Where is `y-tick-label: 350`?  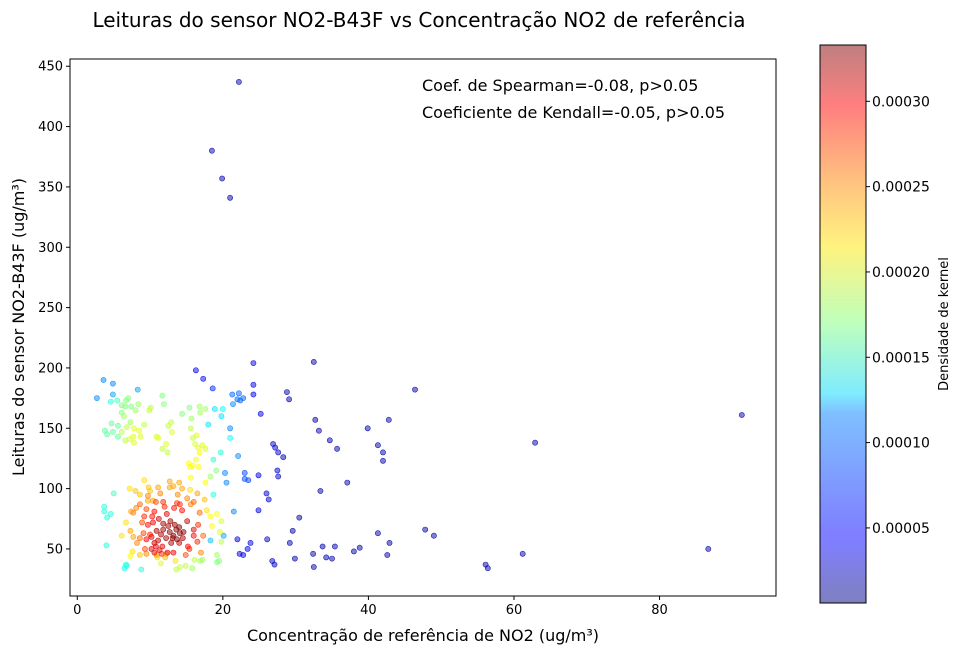
y-tick-label: 350 is located at coordinates (50, 187).